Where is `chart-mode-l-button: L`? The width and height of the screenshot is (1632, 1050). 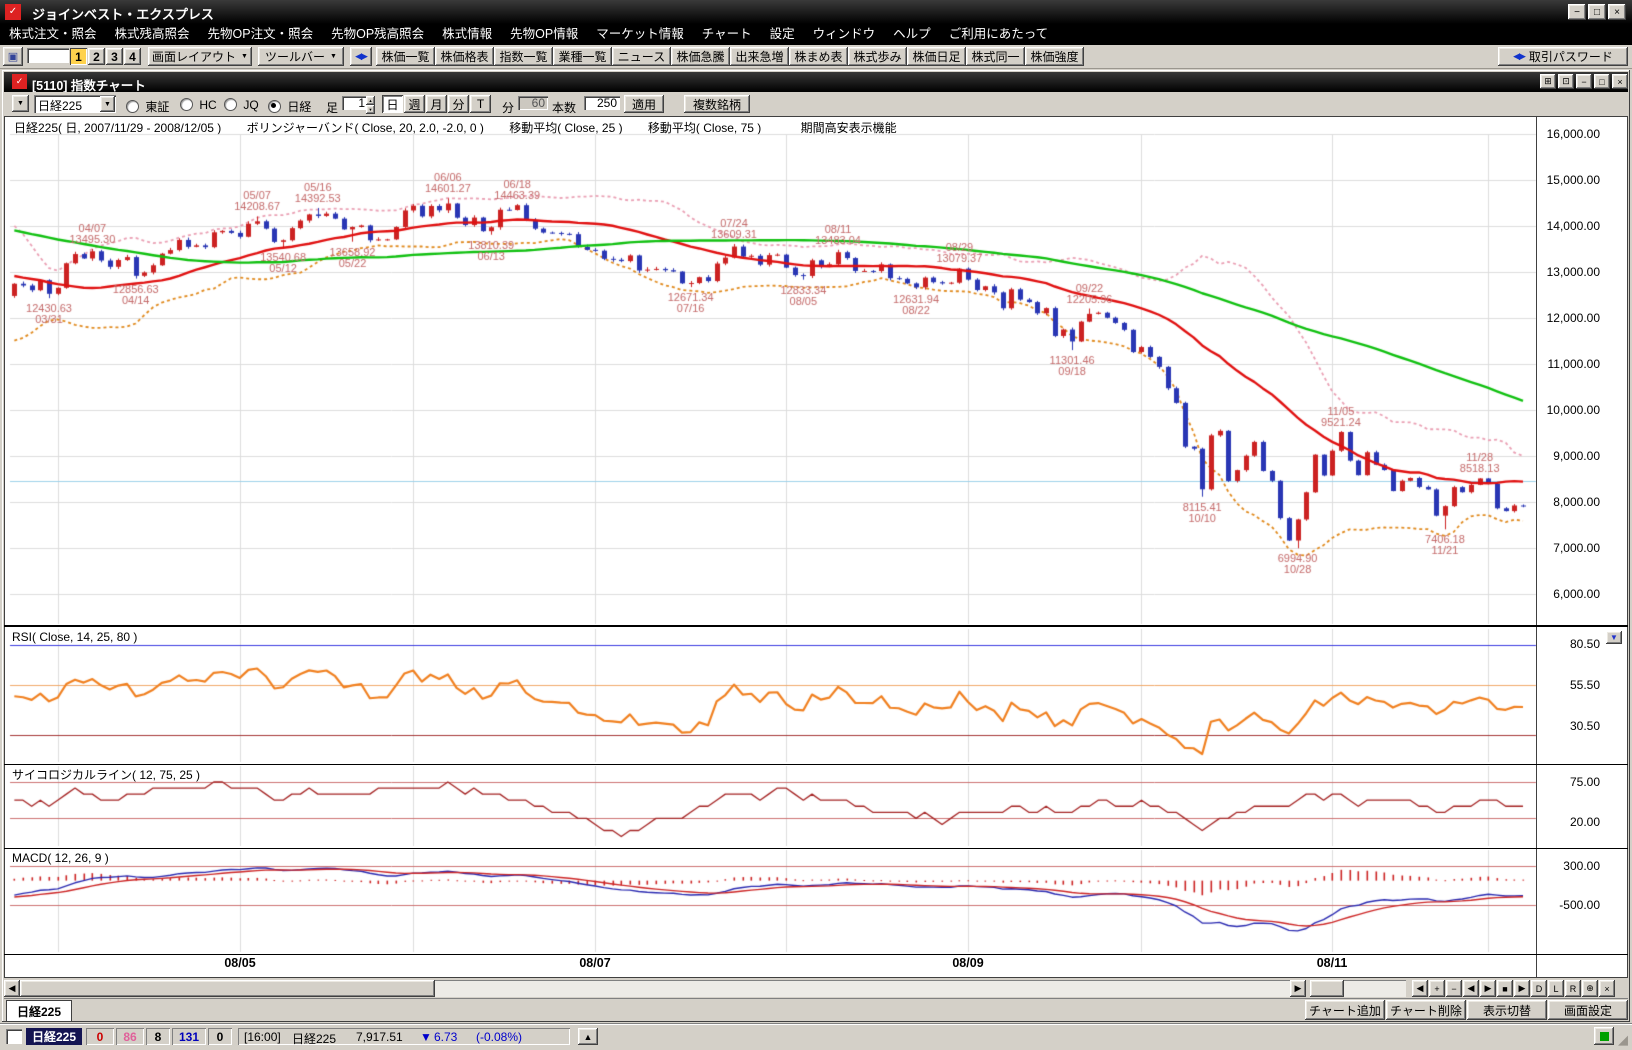 chart-mode-l-button: L is located at coordinates (1556, 988).